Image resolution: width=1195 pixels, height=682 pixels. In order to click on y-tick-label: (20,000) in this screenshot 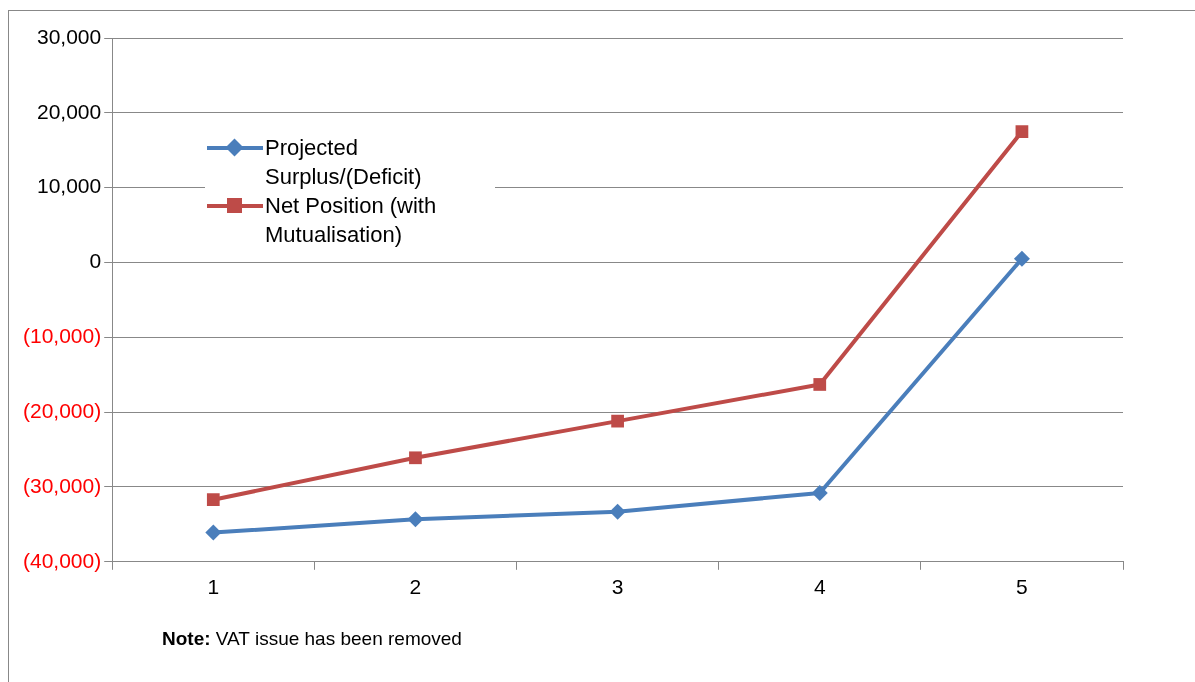, I will do `click(62, 410)`.